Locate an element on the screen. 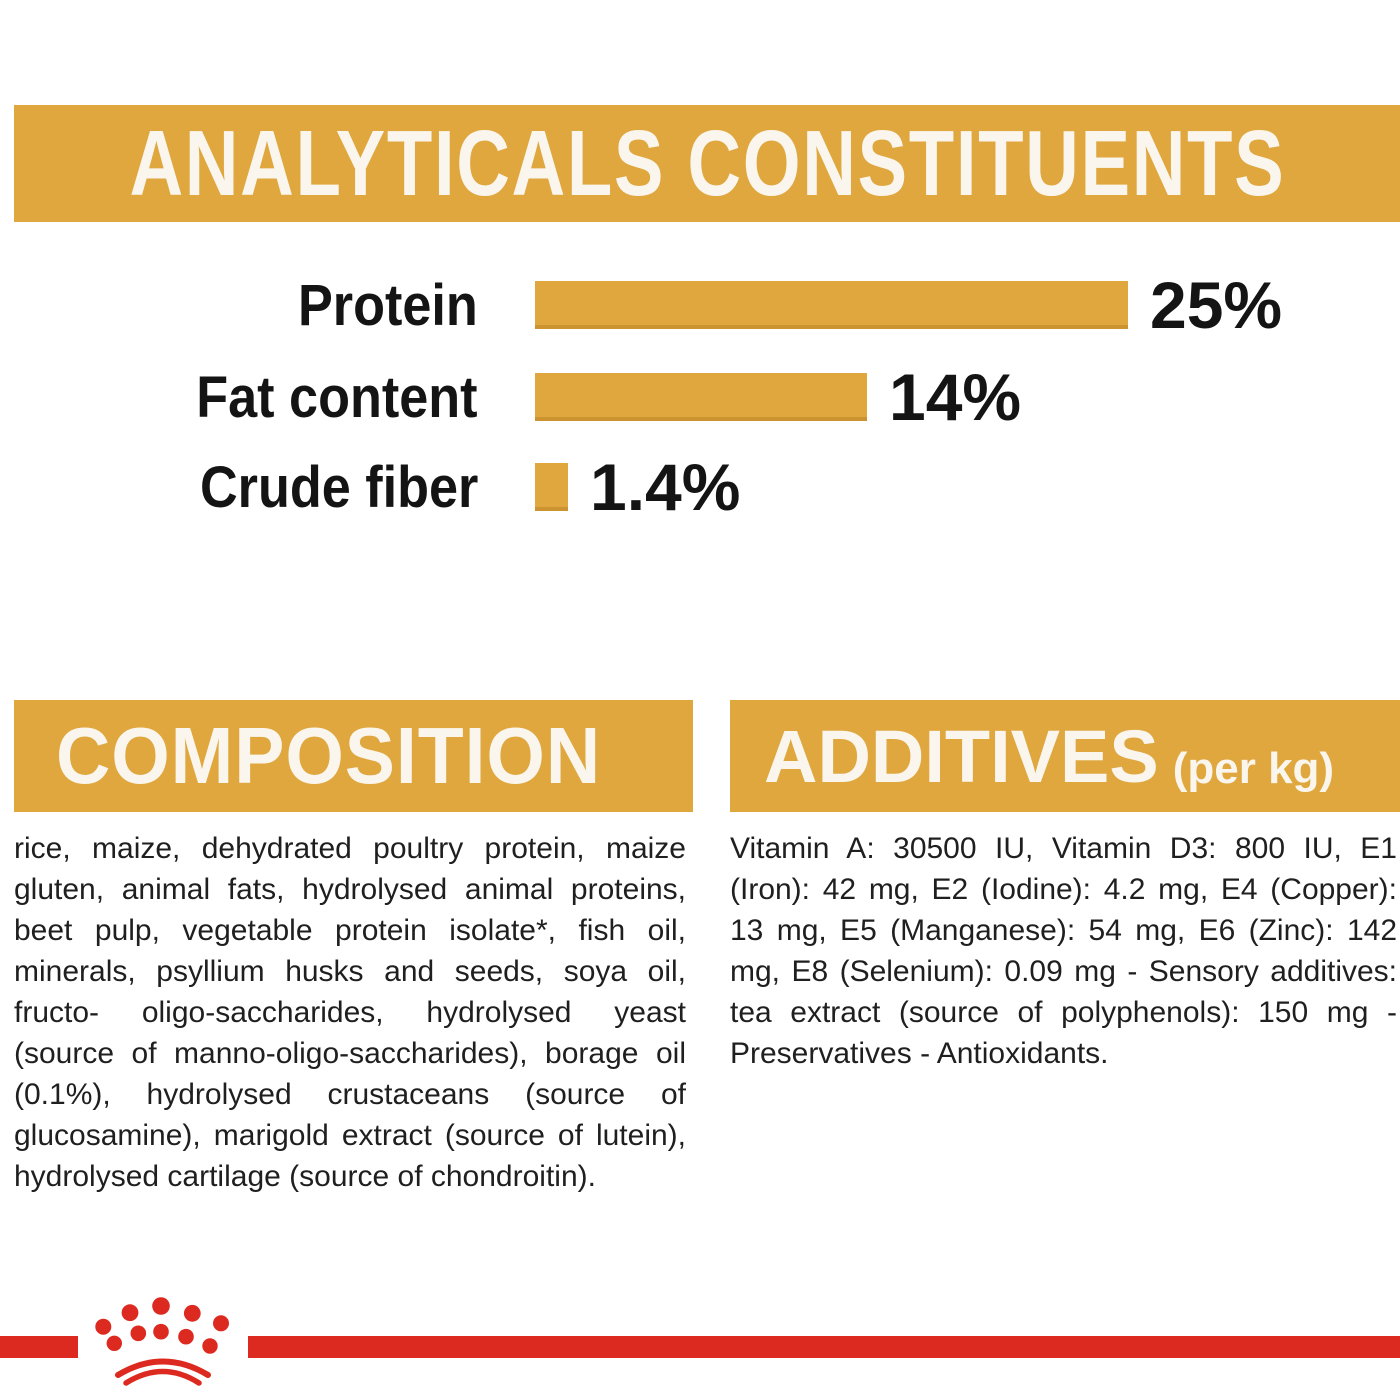 This screenshot has width=1400, height=1400. additives-banner: ADDITIVES (per kg) is located at coordinates (1065, 756).